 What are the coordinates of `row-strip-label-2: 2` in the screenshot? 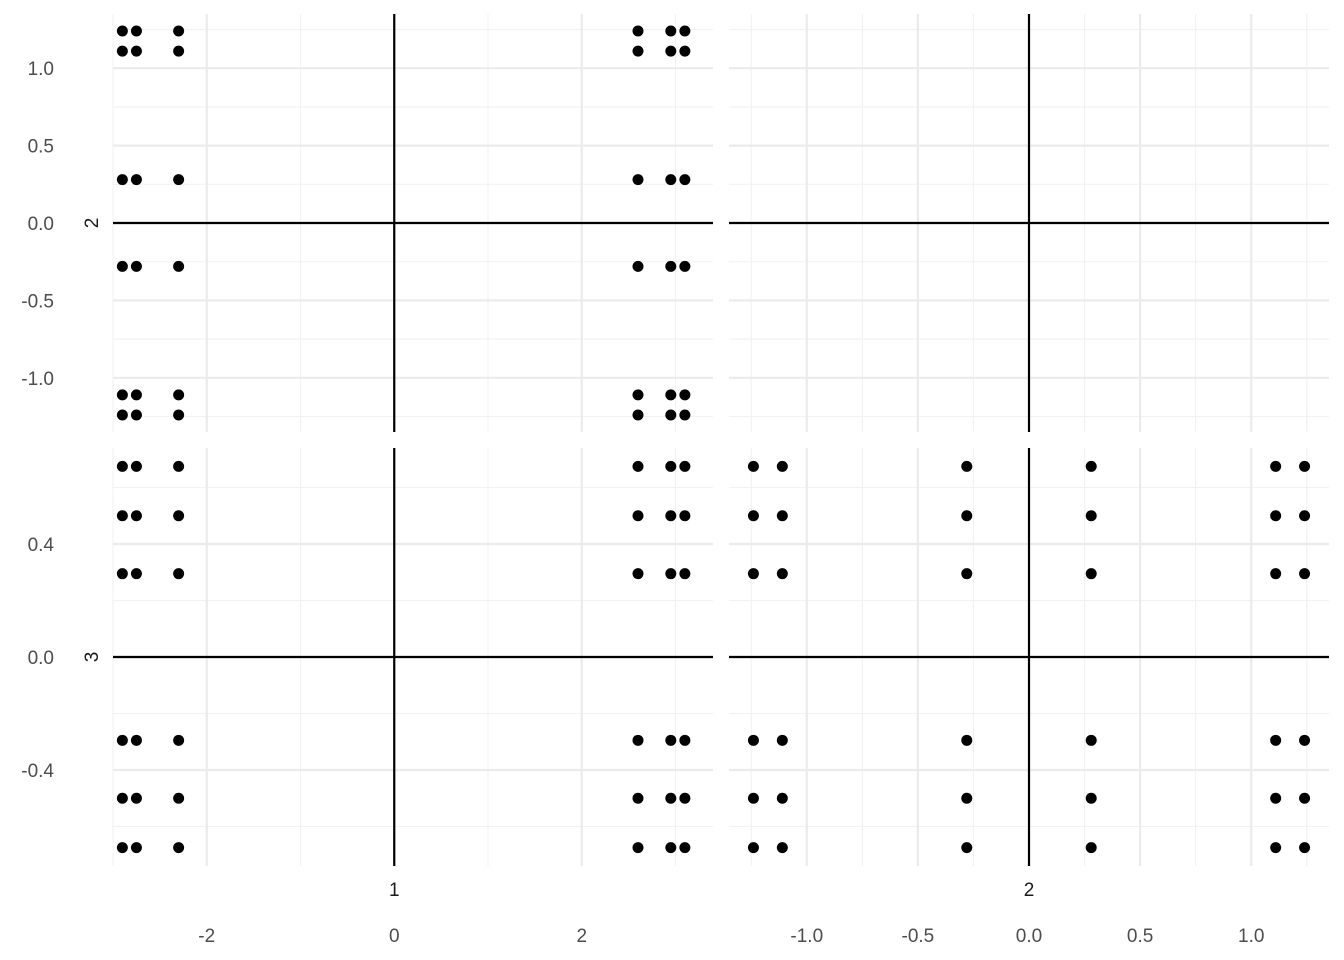 It's located at (92, 223).